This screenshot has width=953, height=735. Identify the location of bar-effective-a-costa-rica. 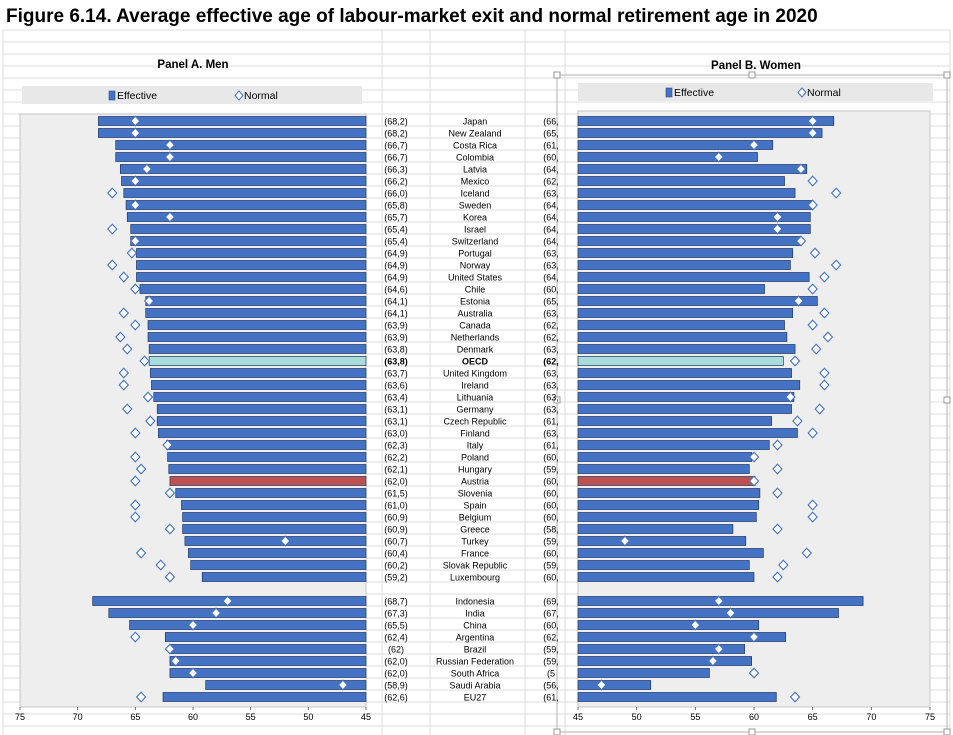
(241, 145).